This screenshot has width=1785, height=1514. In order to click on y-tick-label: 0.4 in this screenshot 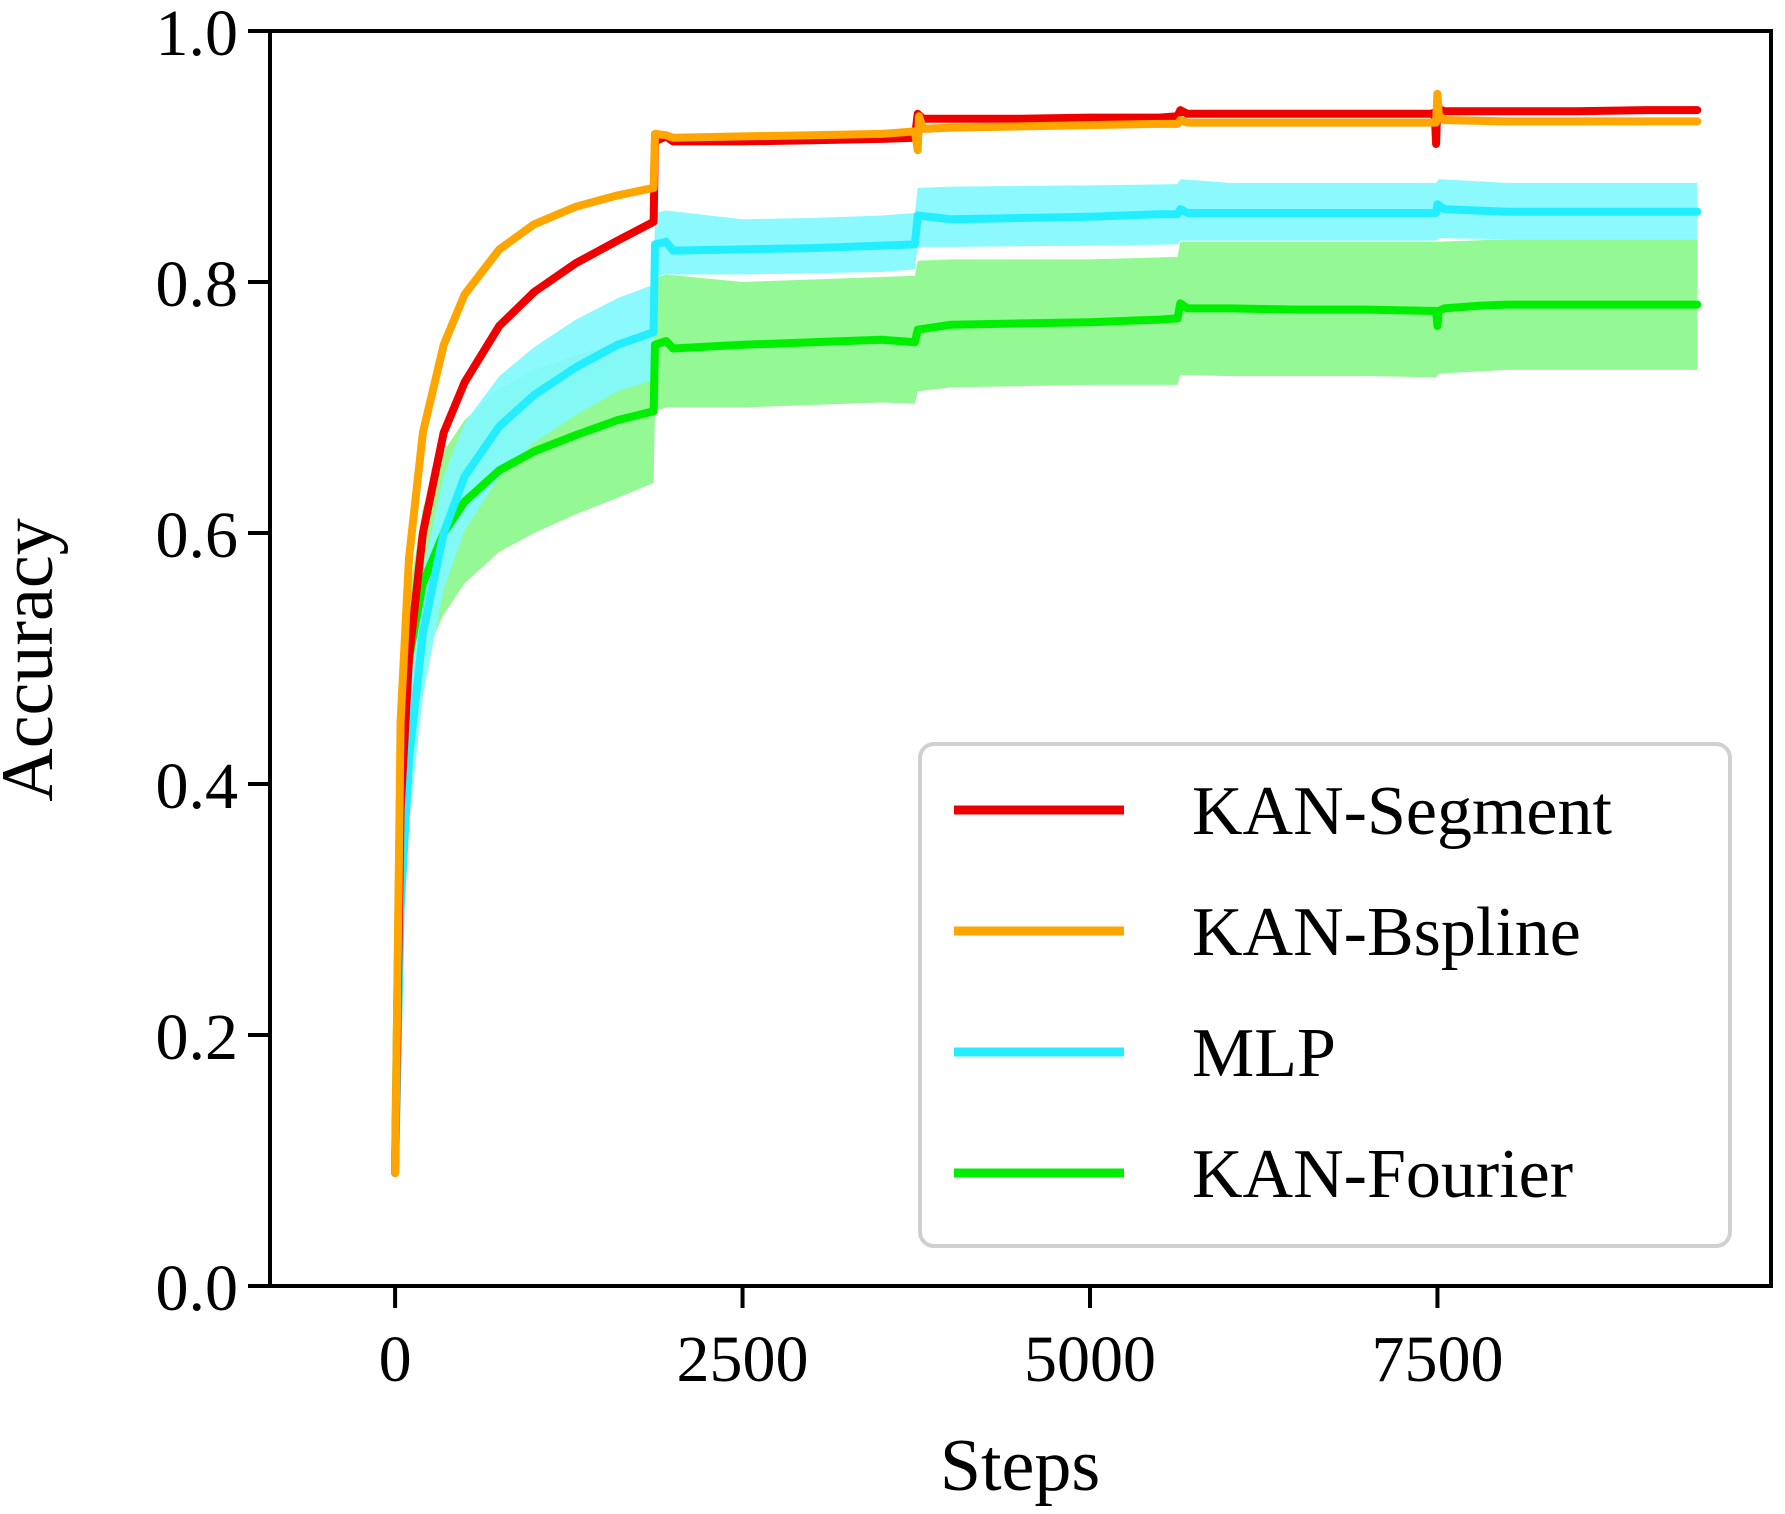, I will do `click(197, 786)`.